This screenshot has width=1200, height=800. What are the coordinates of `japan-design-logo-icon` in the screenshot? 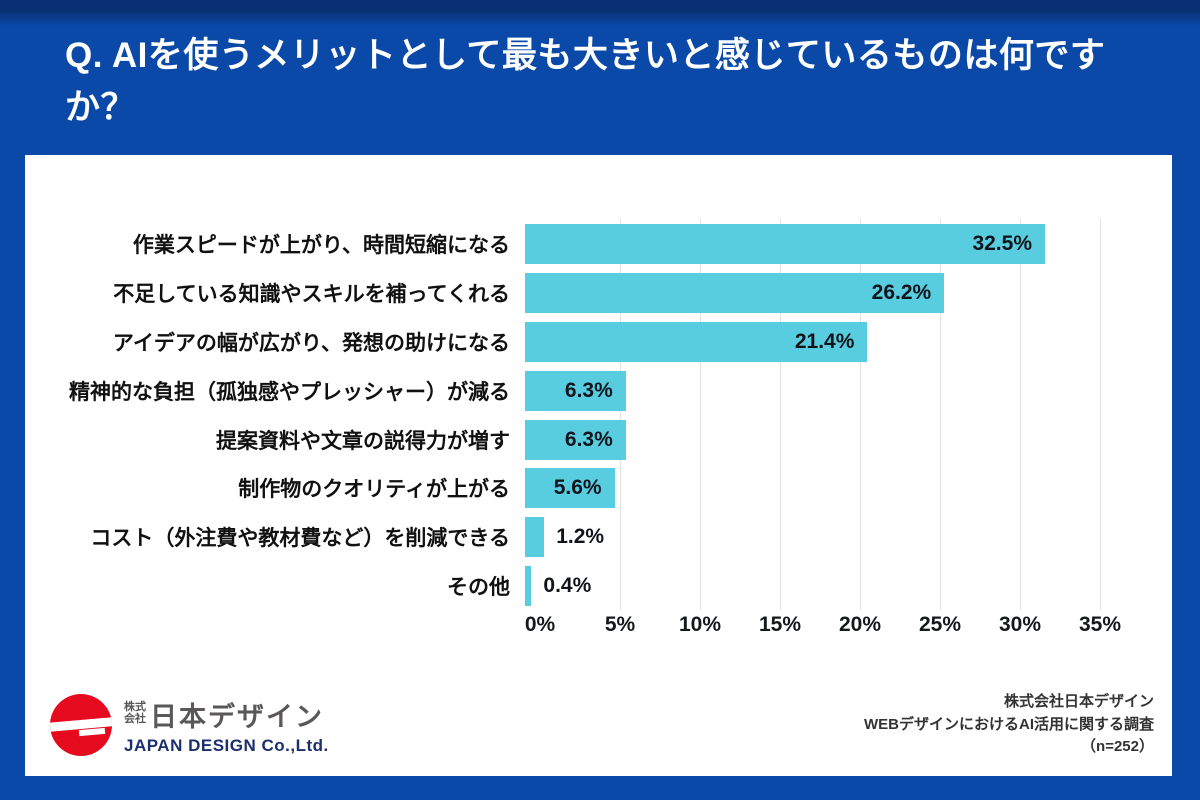 It's located at (81, 725).